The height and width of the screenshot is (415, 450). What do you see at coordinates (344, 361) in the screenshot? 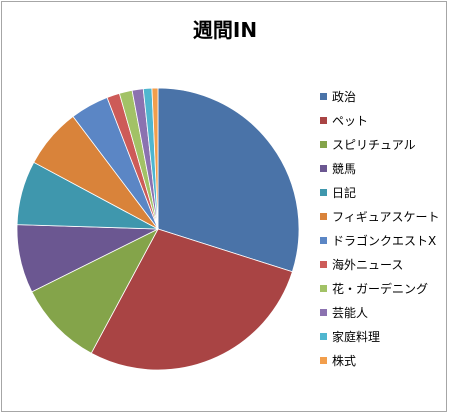
I see `legend-label: 株式` at bounding box center [344, 361].